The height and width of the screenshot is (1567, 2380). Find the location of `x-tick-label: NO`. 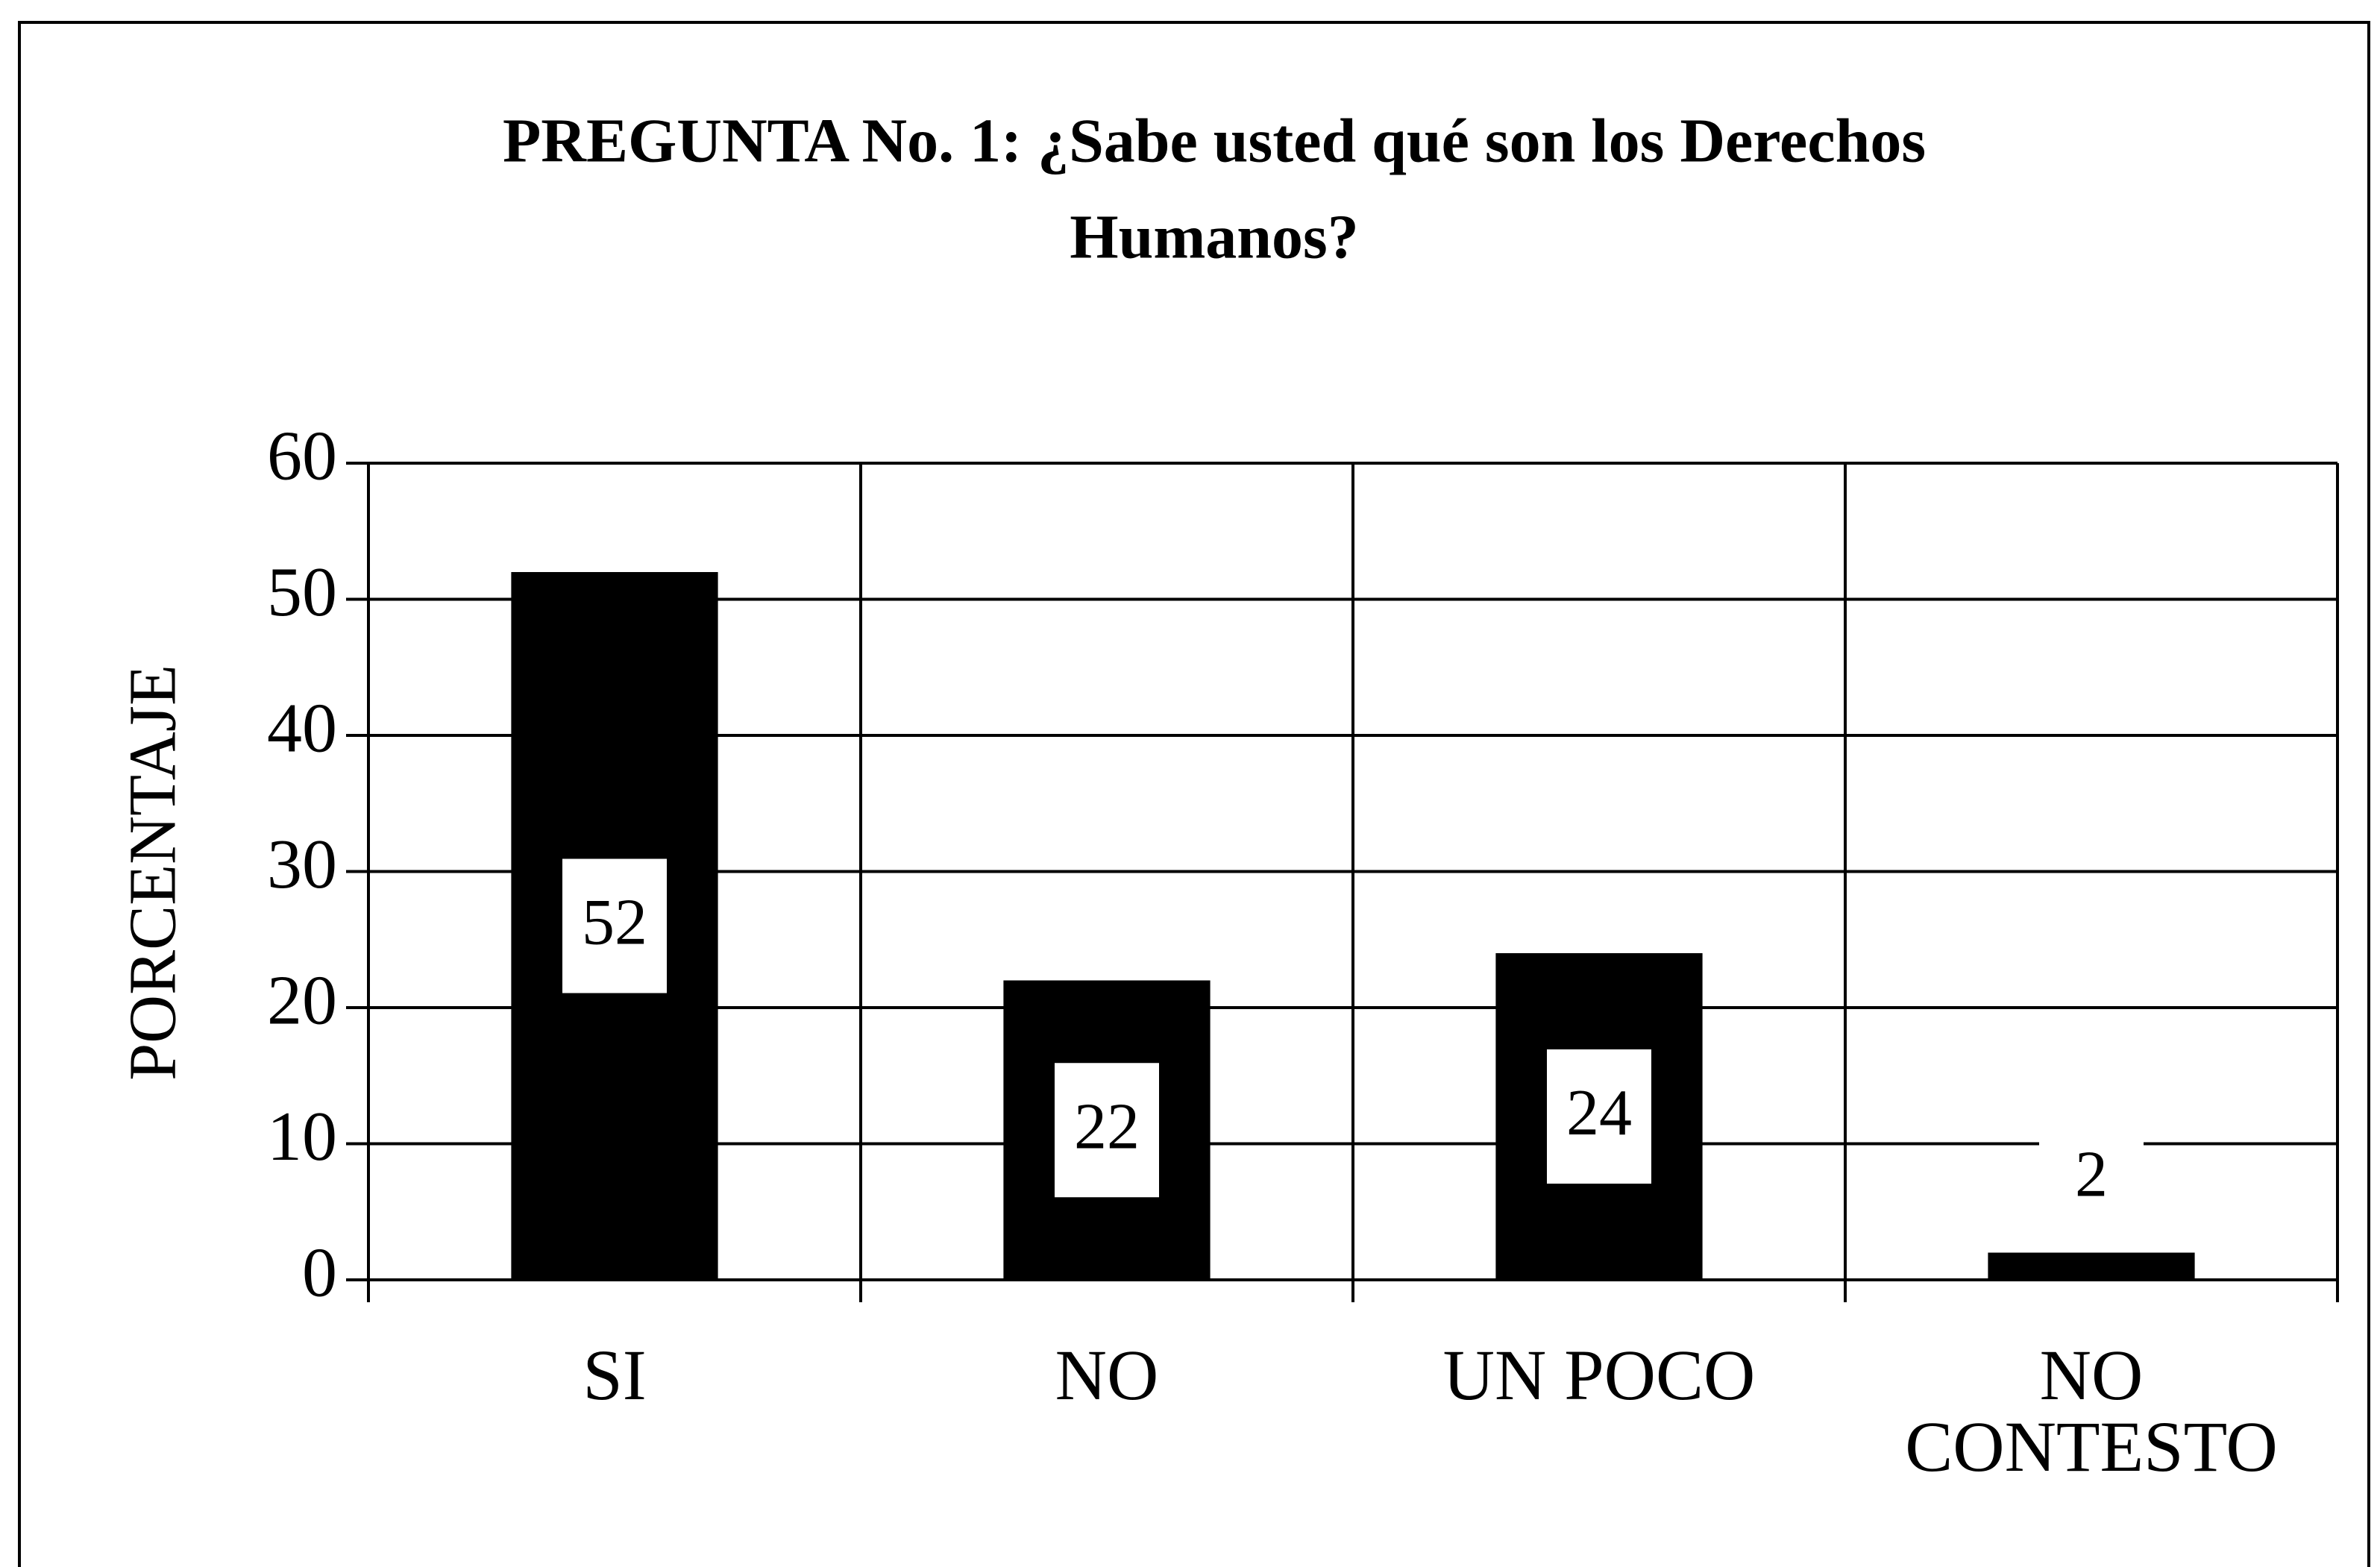

x-tick-label: NO is located at coordinates (1107, 1375).